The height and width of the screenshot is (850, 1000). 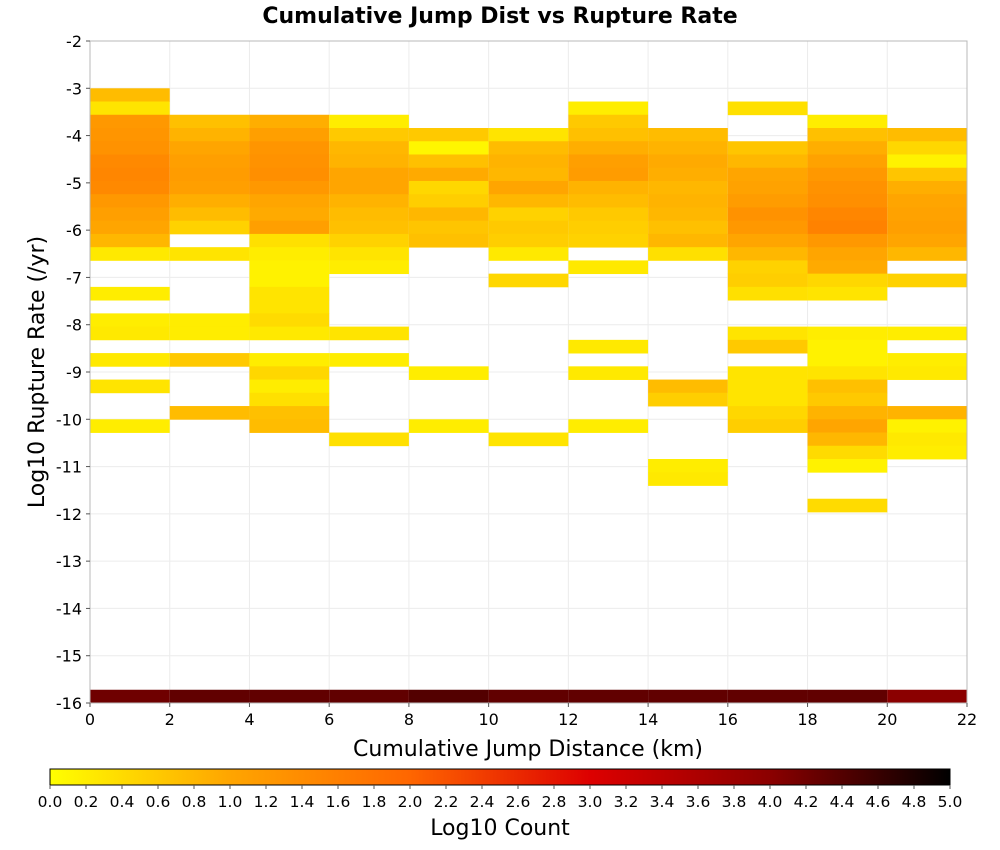 What do you see at coordinates (568, 719) in the screenshot?
I see `x-tick-label: 12` at bounding box center [568, 719].